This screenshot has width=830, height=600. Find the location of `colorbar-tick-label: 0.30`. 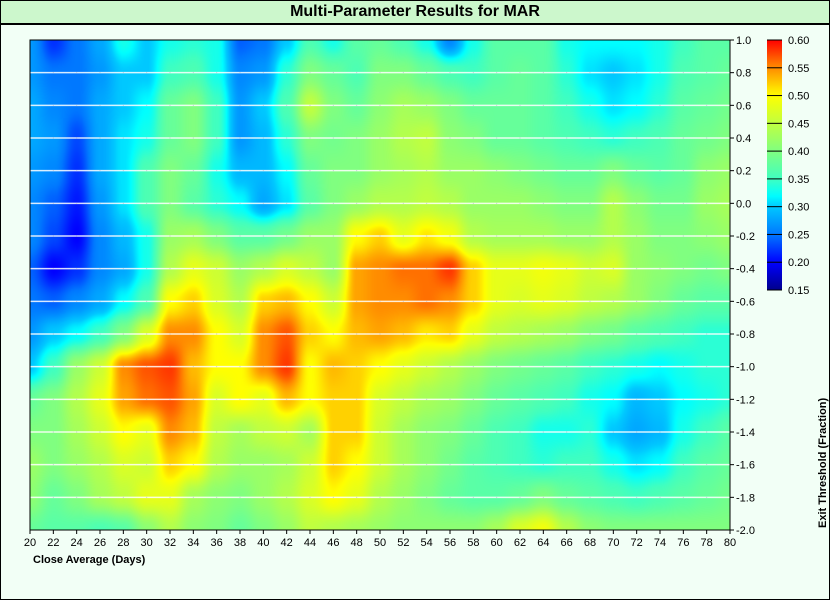

colorbar-tick-label: 0.30 is located at coordinates (798, 208).